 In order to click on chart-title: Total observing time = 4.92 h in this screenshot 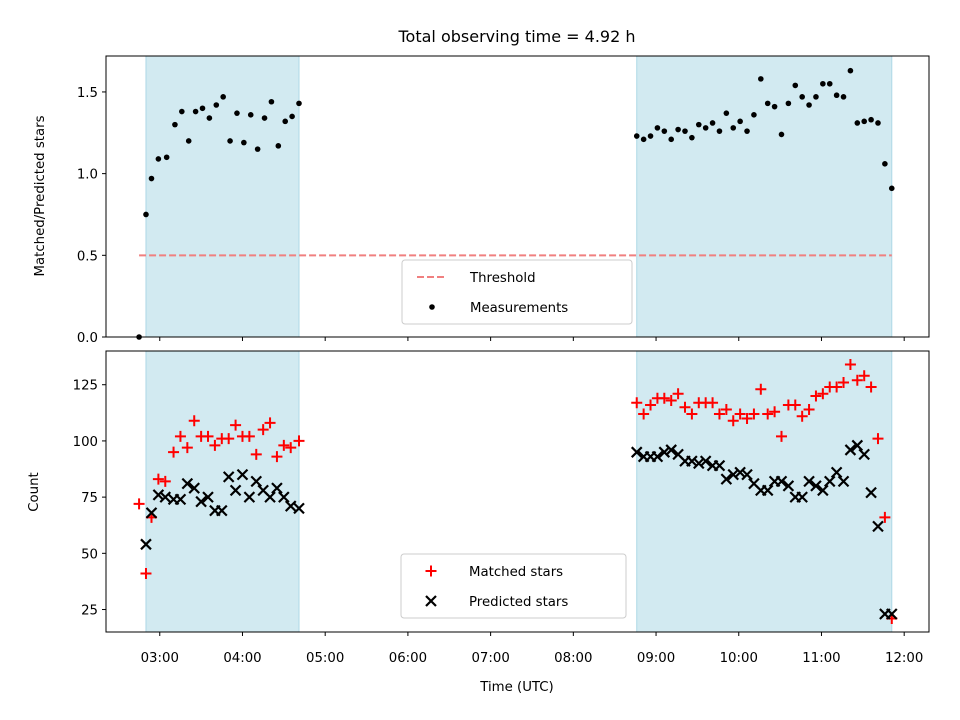, I will do `click(516, 36)`.